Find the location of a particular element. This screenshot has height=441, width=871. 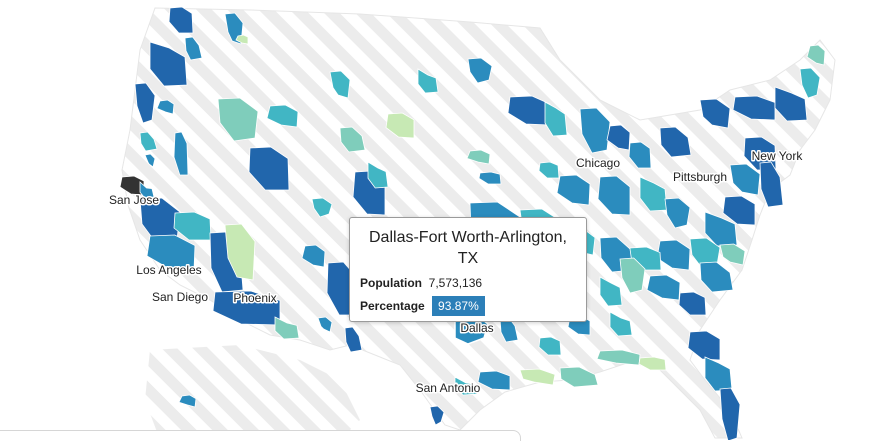

population-label: Population is located at coordinates (391, 283).